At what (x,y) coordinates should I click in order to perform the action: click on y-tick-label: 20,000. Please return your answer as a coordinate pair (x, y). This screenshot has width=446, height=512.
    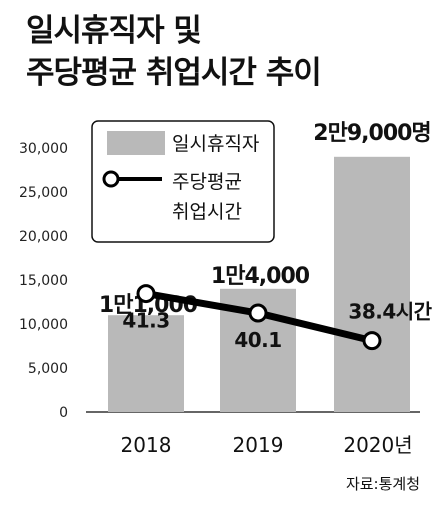
    Looking at the image, I should click on (43, 237).